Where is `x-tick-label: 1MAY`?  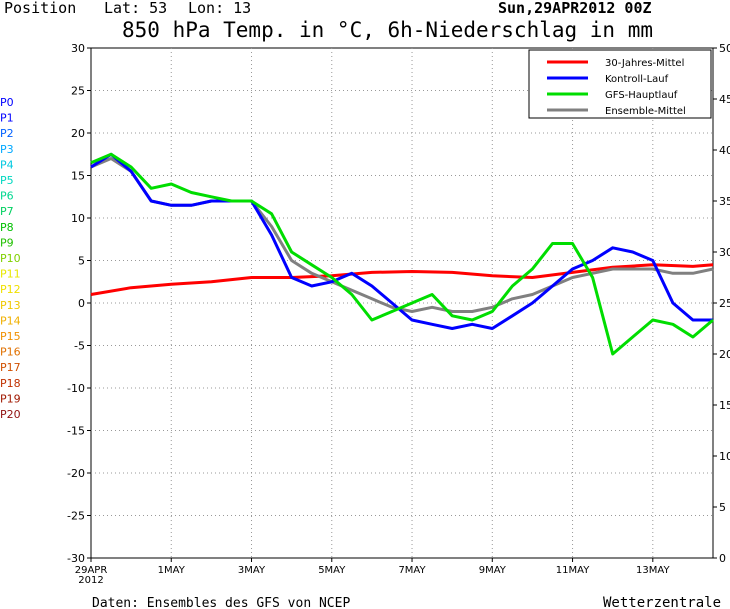
x-tick-label: 1MAY is located at coordinates (172, 570).